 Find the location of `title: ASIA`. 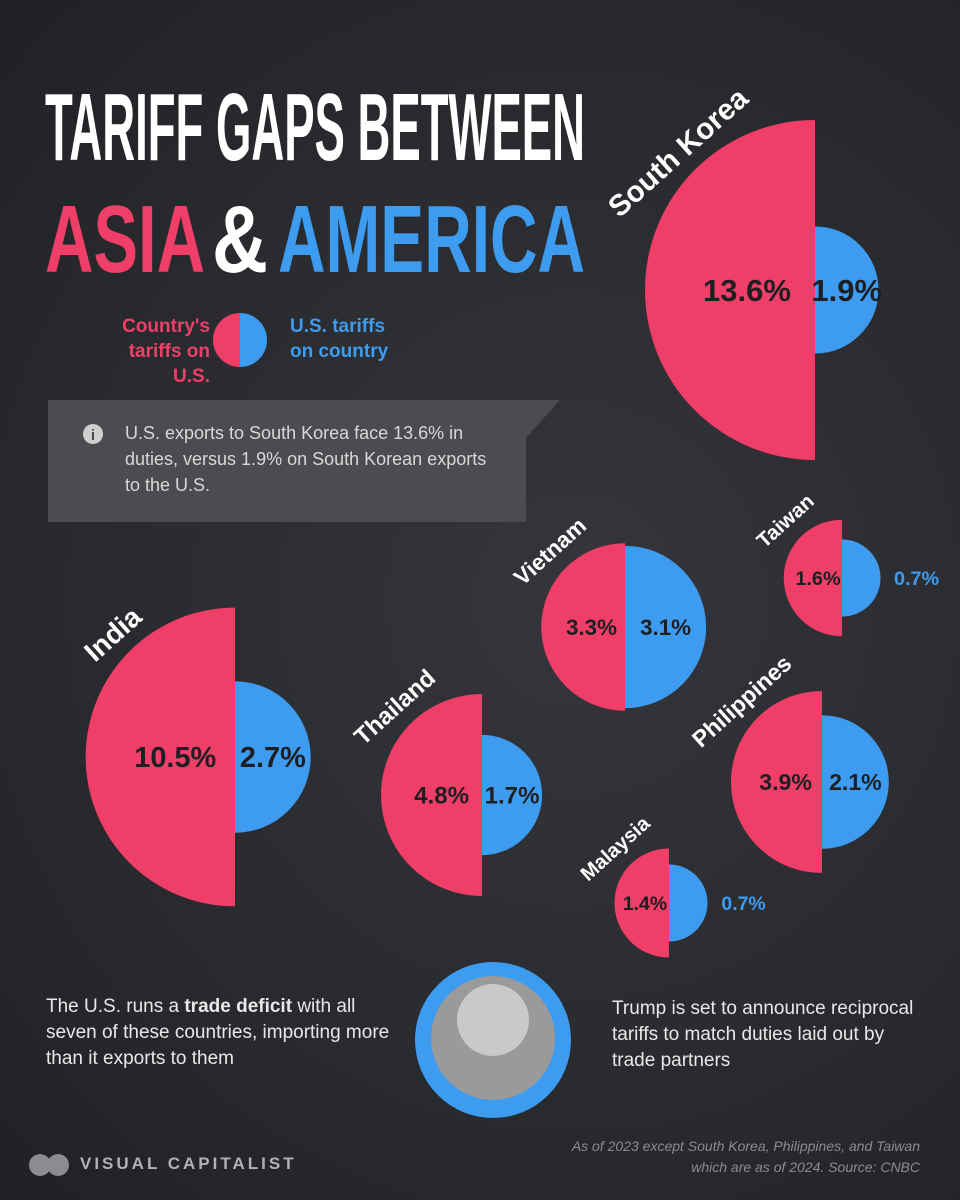

title: ASIA is located at coordinates (125, 239).